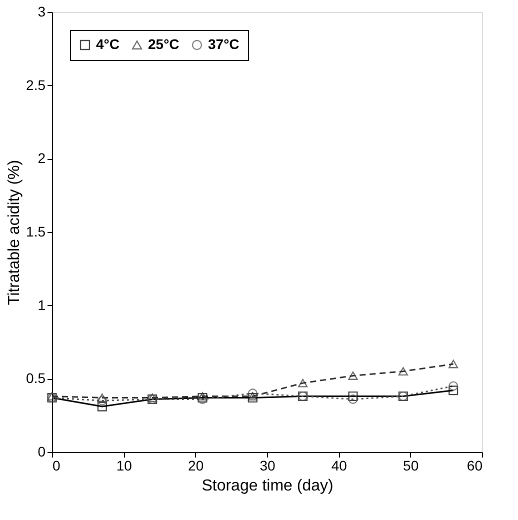  What do you see at coordinates (42, 452) in the screenshot?
I see `y-tick-label: 0` at bounding box center [42, 452].